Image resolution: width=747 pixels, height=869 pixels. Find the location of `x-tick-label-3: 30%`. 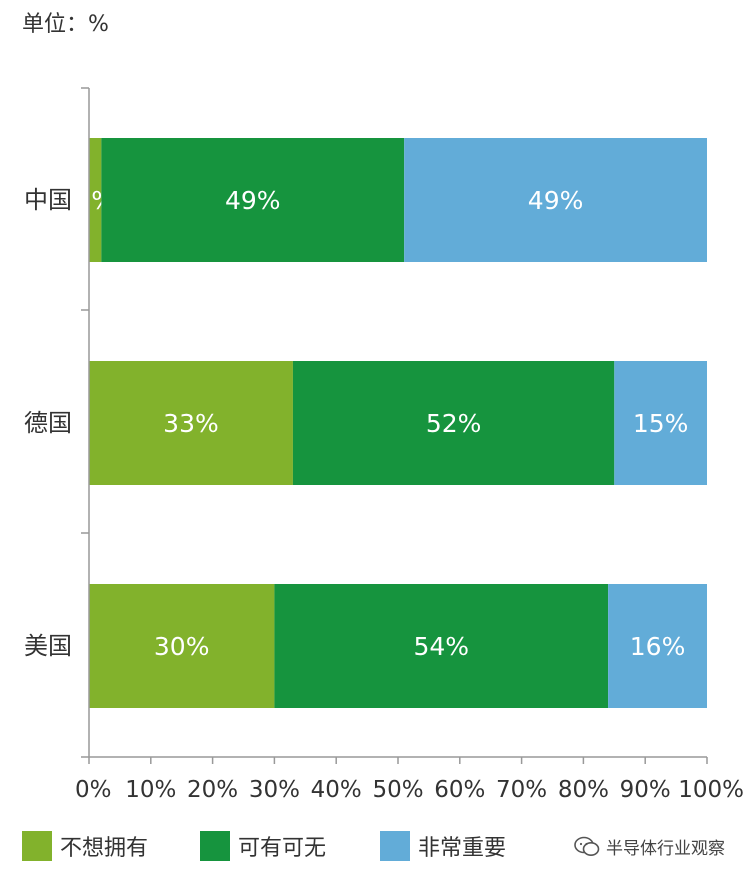

x-tick-label-3: 30% is located at coordinates (274, 790).